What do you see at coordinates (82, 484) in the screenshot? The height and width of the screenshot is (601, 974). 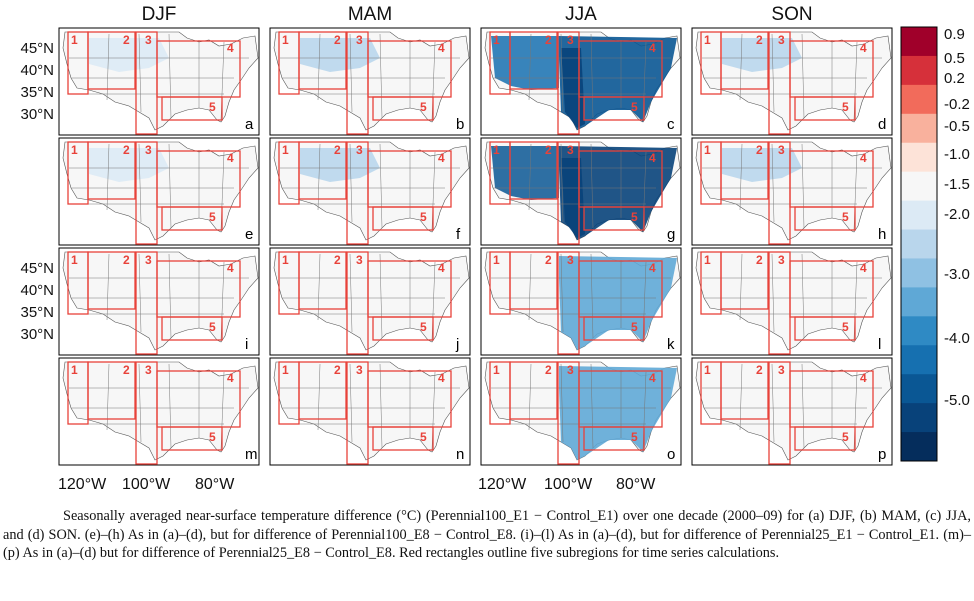 I see `lon-label-120w: 120°W` at bounding box center [82, 484].